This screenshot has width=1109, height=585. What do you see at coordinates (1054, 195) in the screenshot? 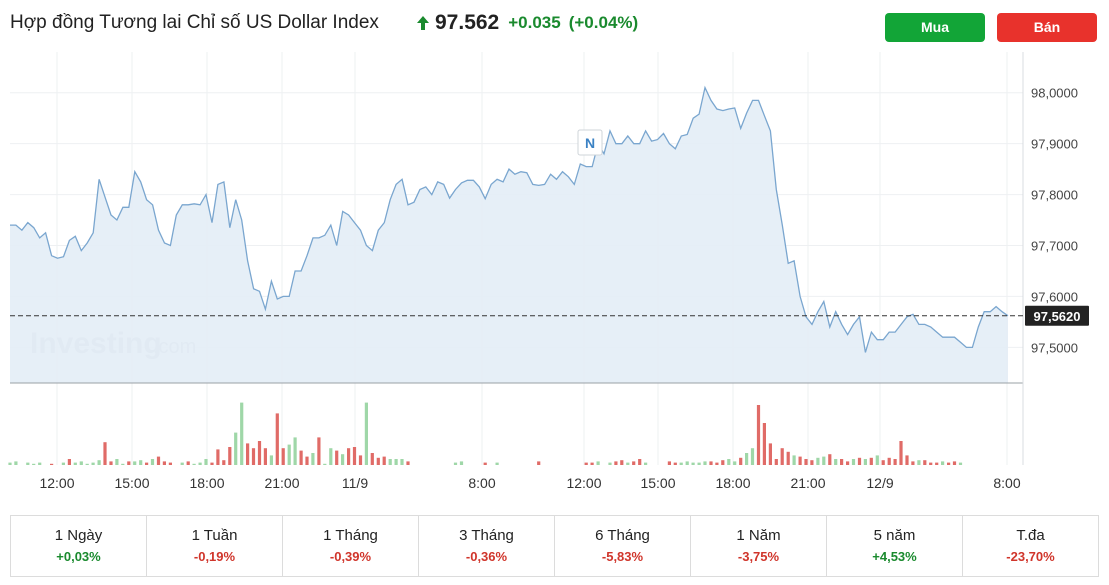
I see `y-tick-label: 97,8000` at bounding box center [1054, 195].